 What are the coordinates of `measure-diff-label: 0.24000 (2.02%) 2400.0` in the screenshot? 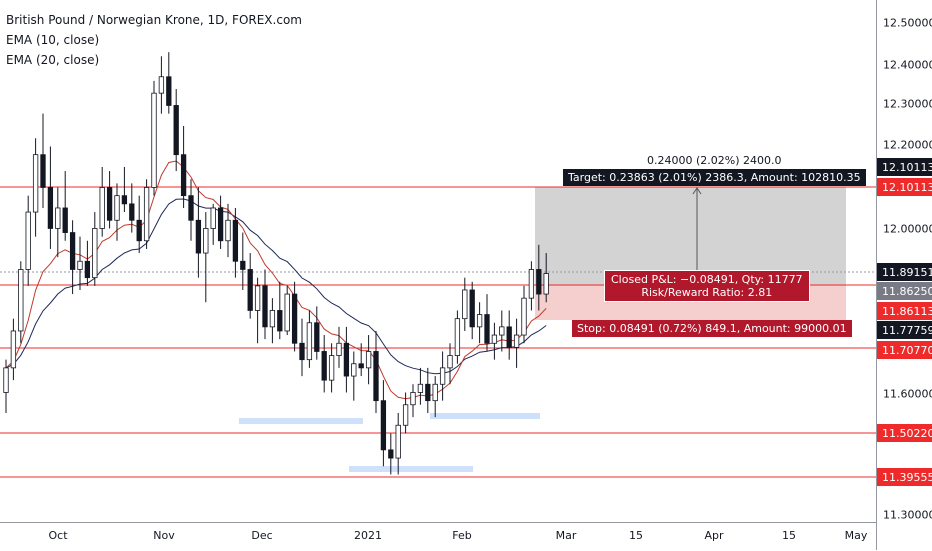 It's located at (714, 160).